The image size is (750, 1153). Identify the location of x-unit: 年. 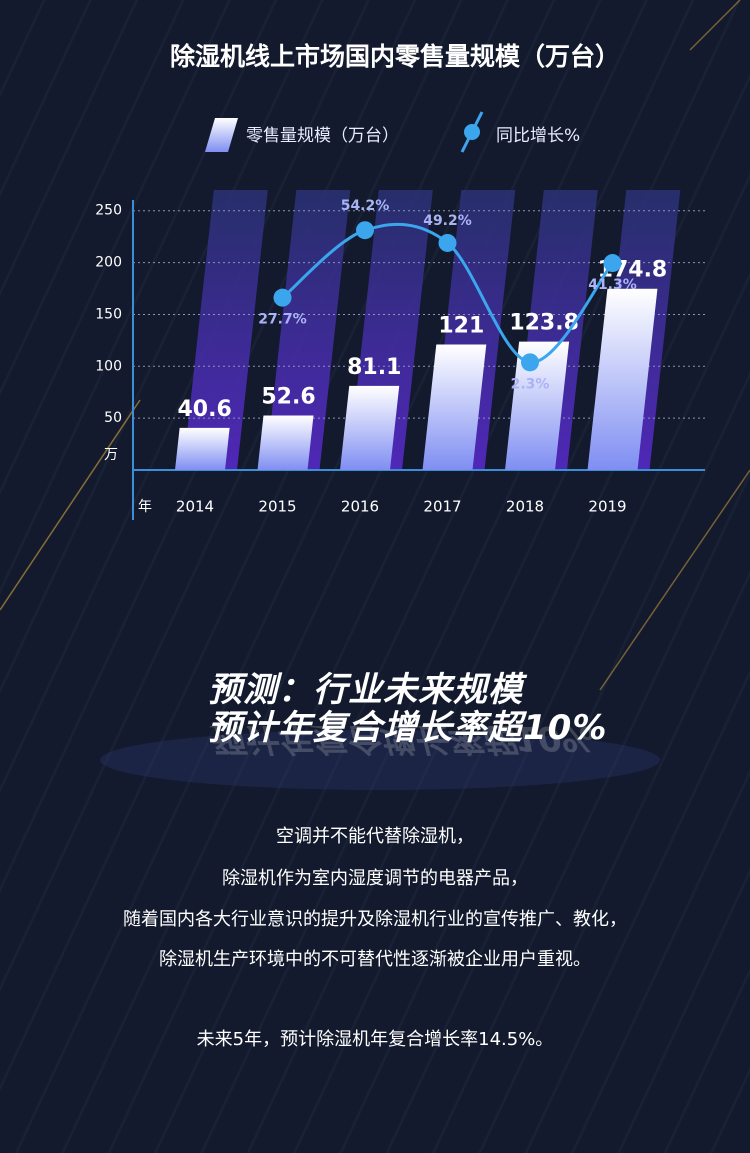
(145, 507).